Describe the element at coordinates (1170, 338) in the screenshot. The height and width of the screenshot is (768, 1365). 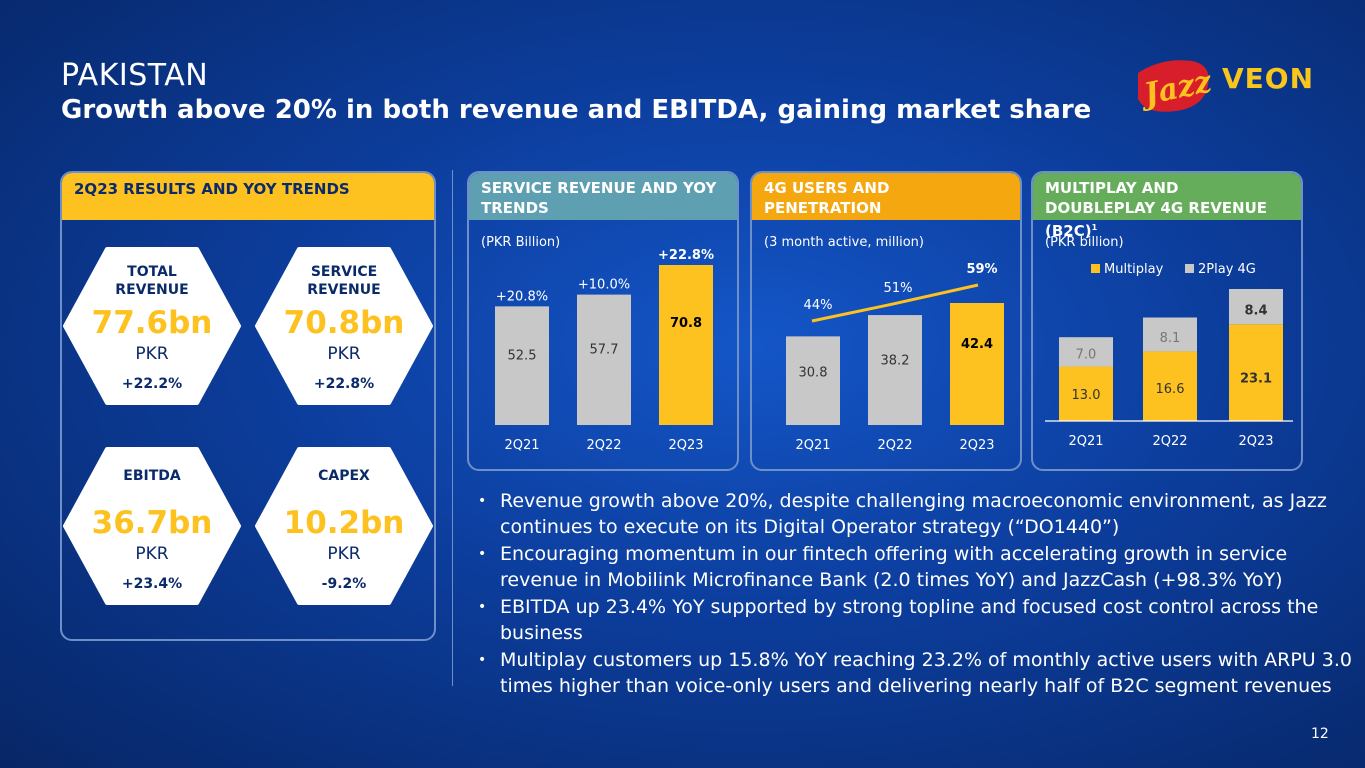
I see `data-label: 8.1` at that location.